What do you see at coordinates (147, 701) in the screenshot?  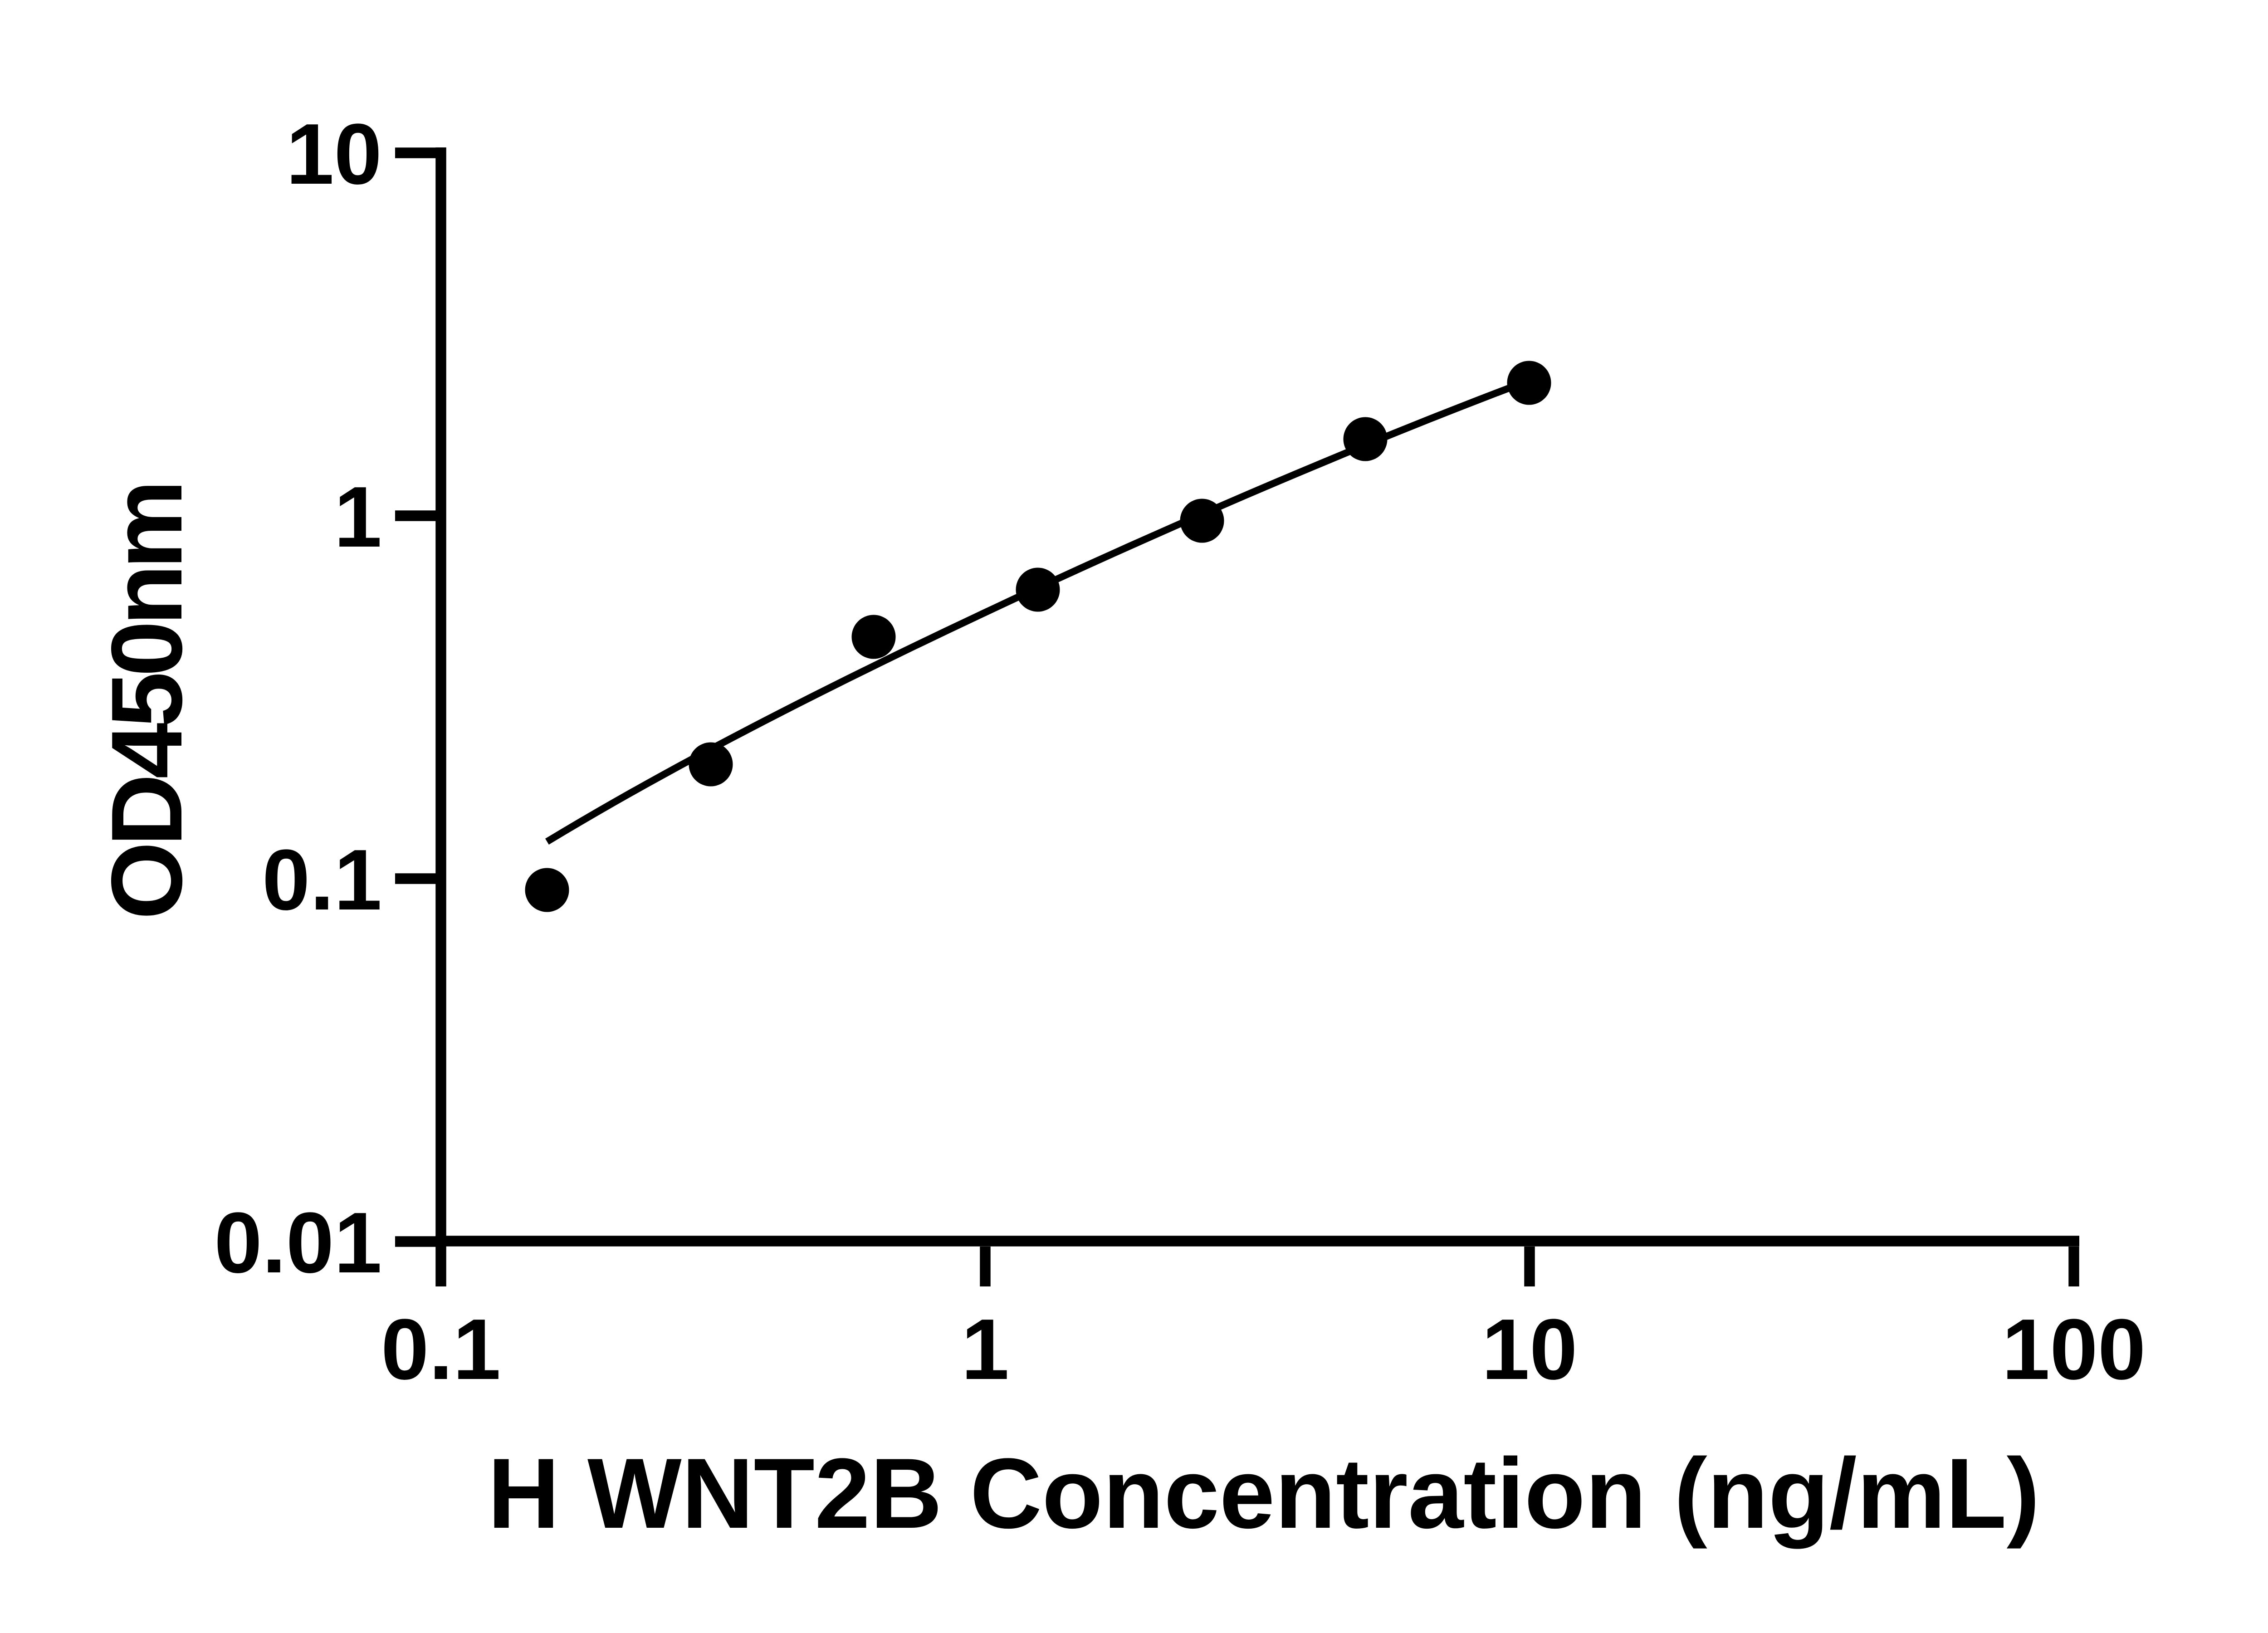 I see `svg-text: OD450nm` at bounding box center [147, 701].